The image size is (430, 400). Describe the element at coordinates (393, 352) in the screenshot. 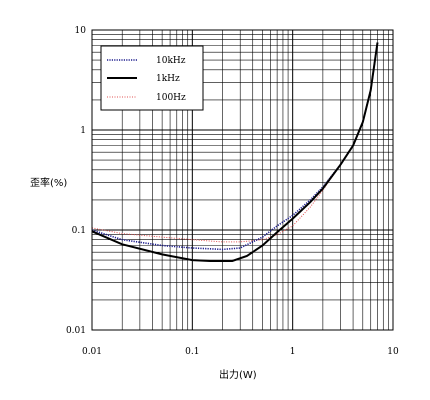

I see `x-tick-label: 10` at that location.